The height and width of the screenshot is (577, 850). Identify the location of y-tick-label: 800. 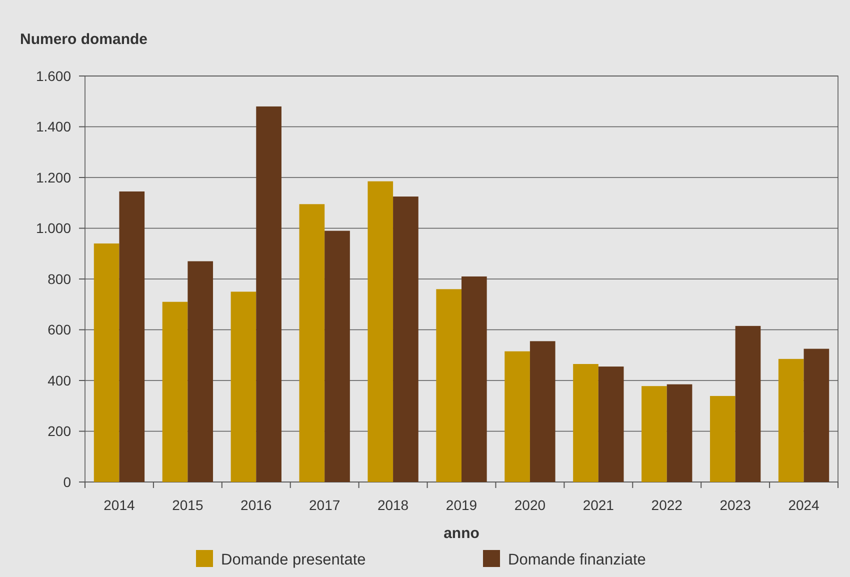
(60, 278).